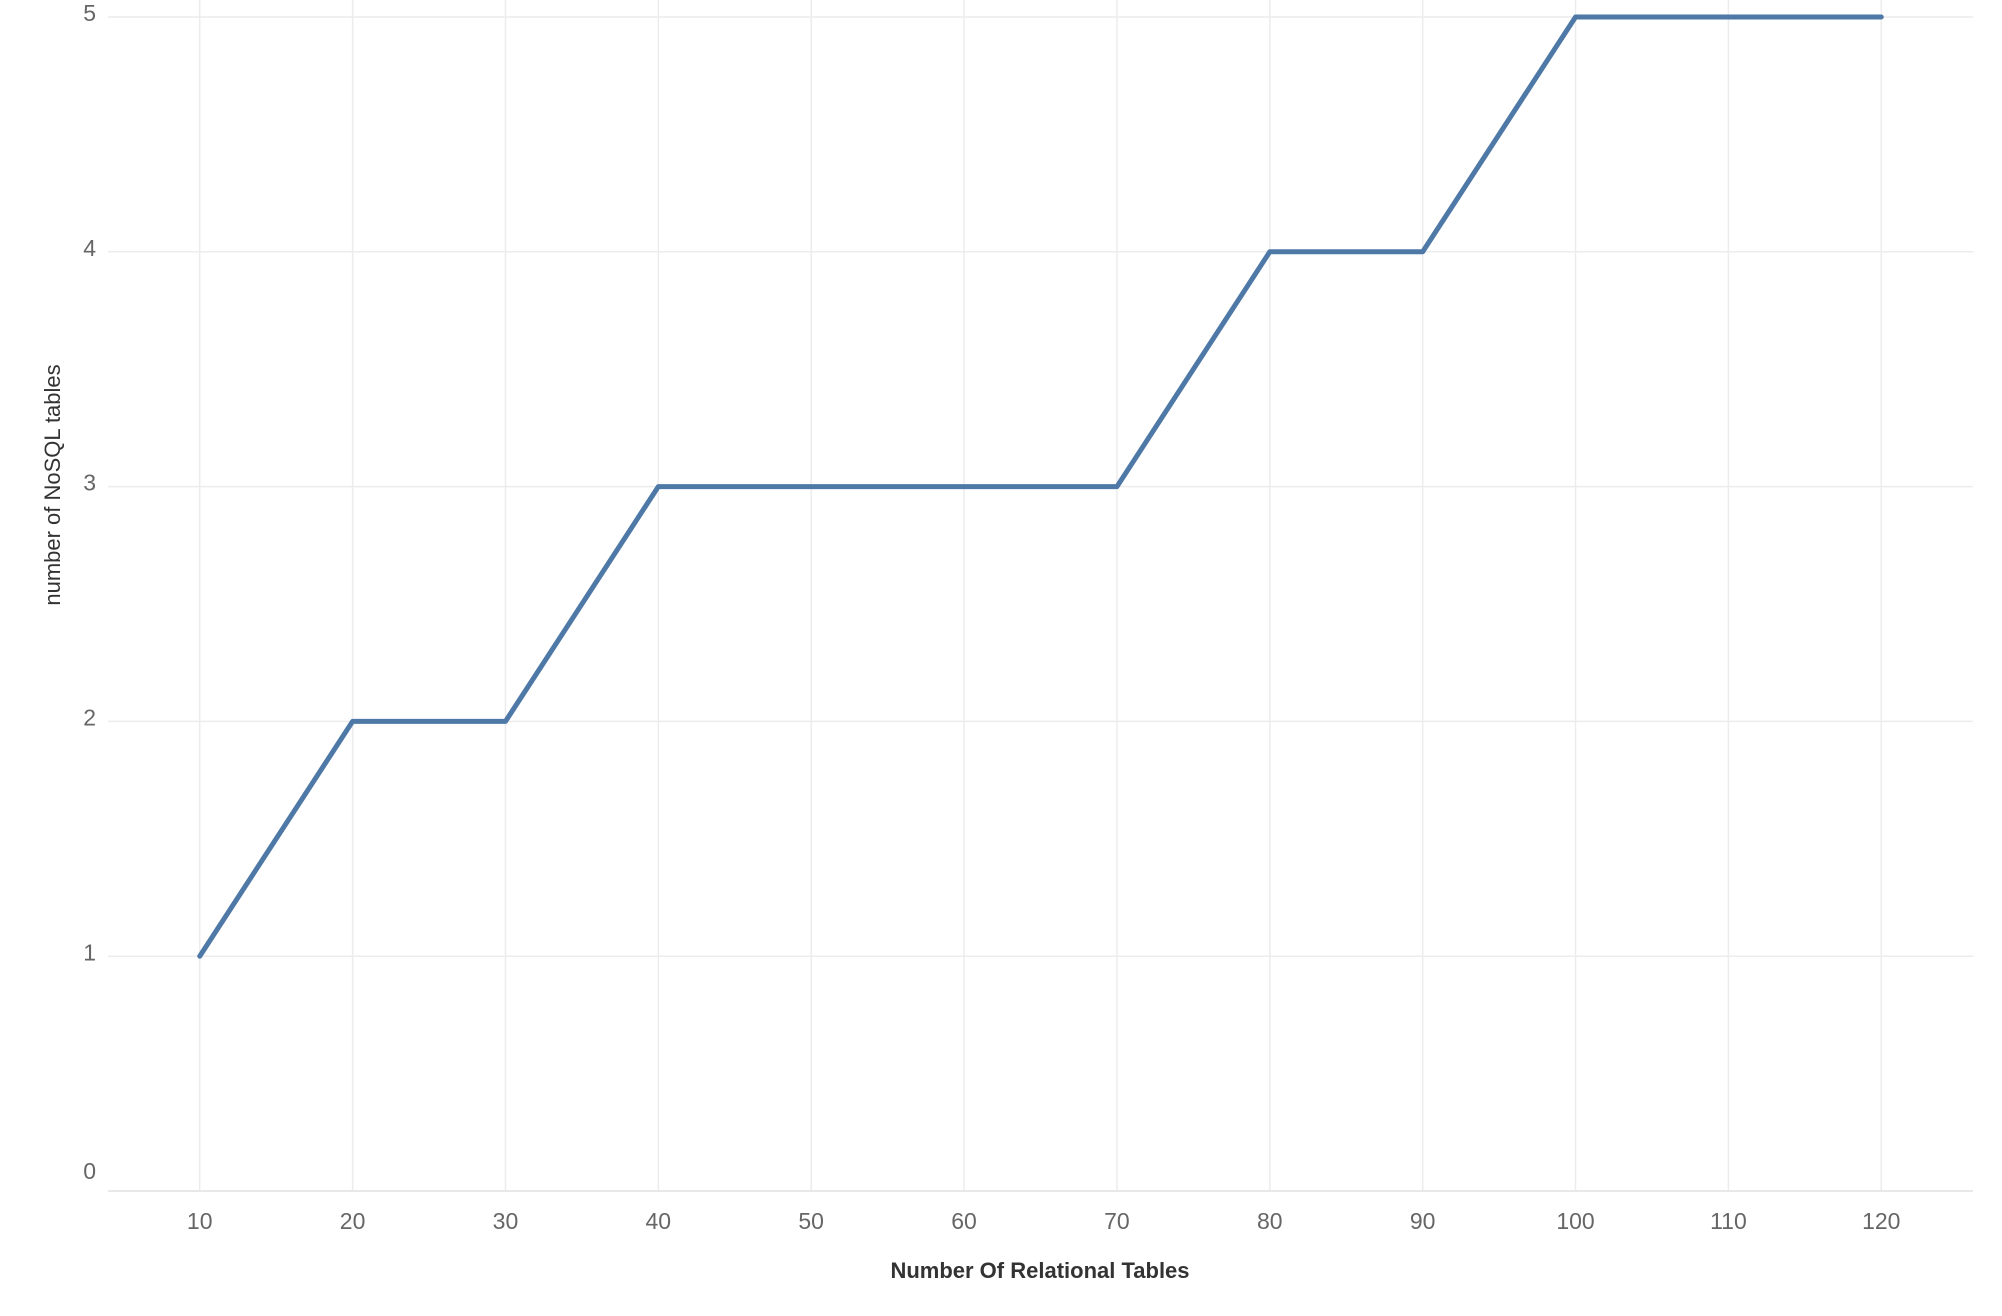  I want to click on x-tick-label: 120, so click(1881, 1221).